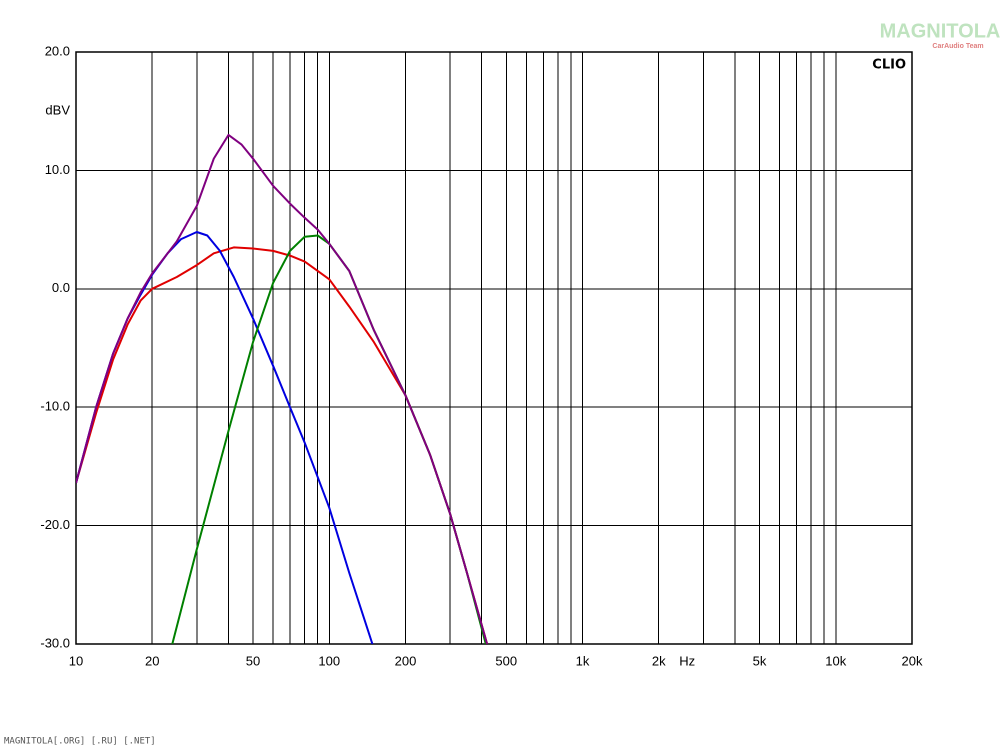 The height and width of the screenshot is (750, 1000). What do you see at coordinates (329, 660) in the screenshot?
I see `x-tick-label: 100` at bounding box center [329, 660].